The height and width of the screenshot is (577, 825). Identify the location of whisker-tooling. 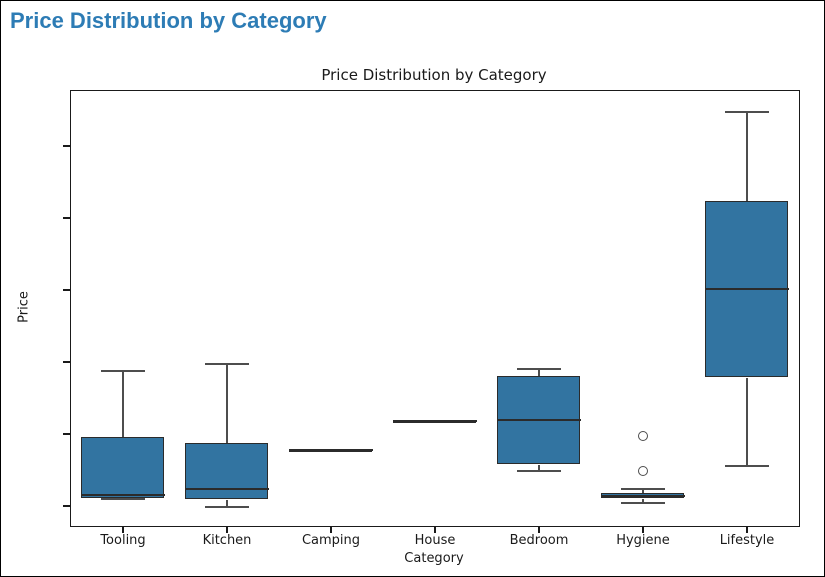
(123, 404).